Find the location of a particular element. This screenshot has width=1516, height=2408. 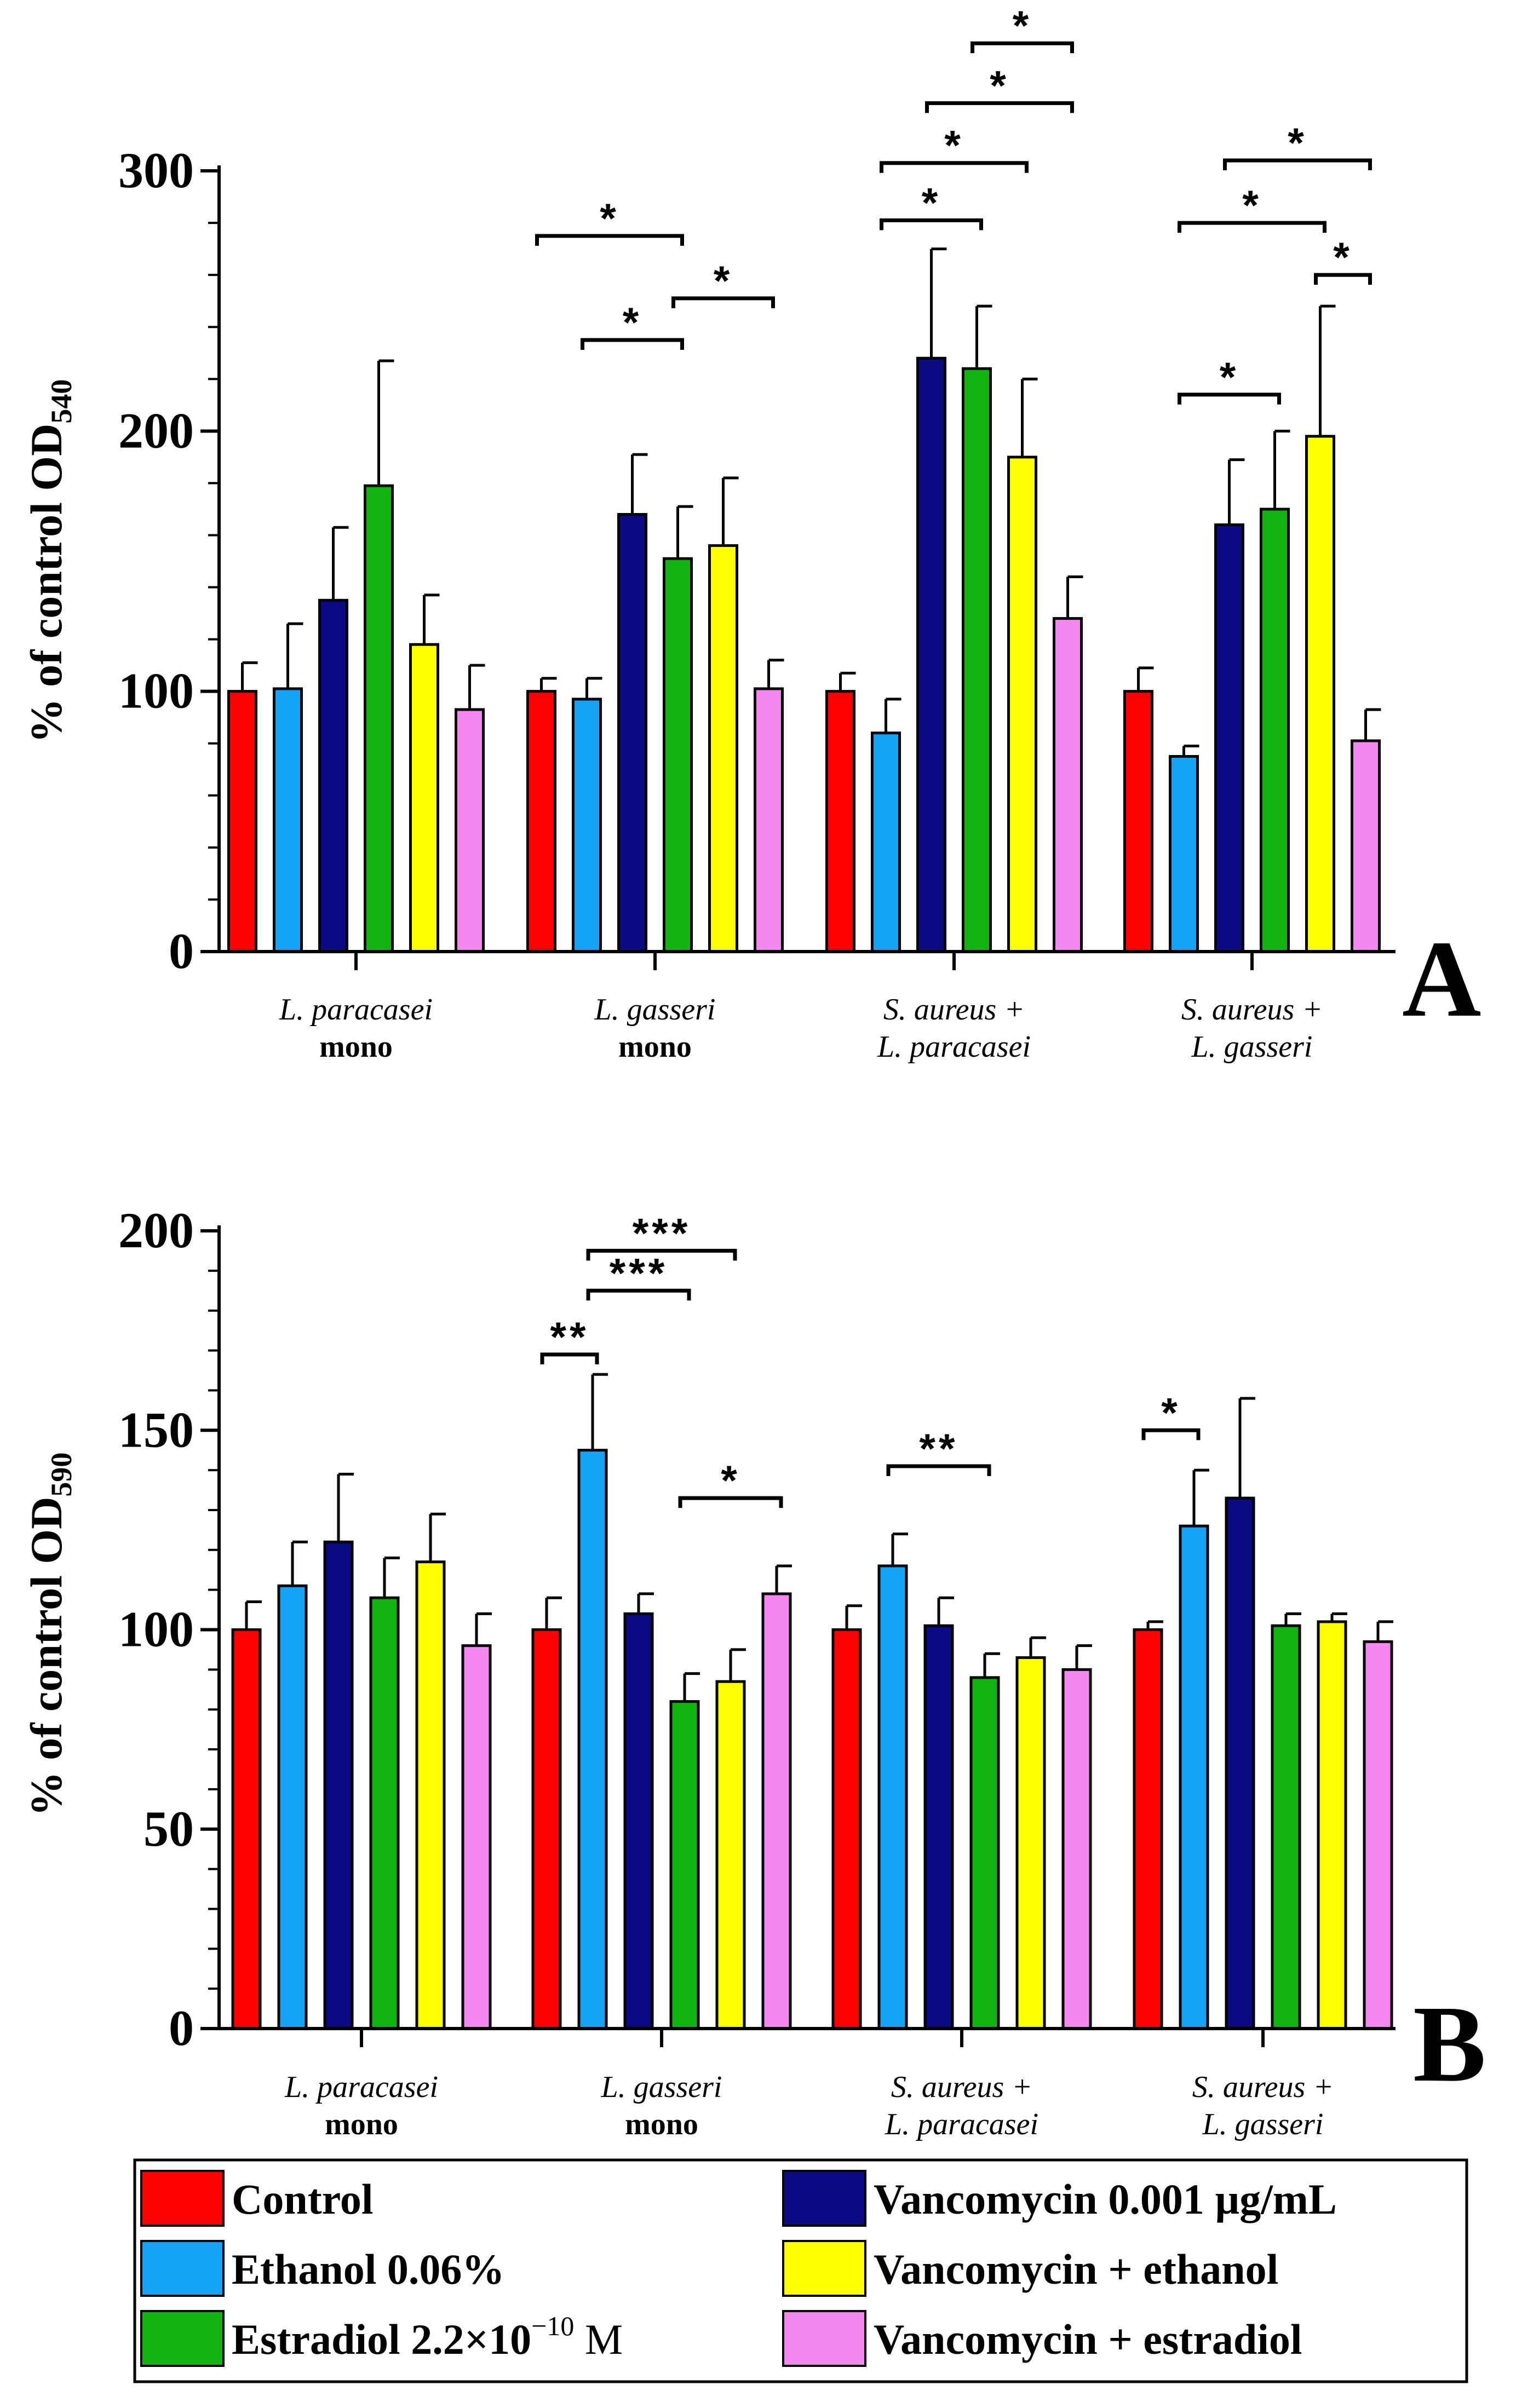

legend-item: Vancomycin + ethanol is located at coordinates (1030, 2268).